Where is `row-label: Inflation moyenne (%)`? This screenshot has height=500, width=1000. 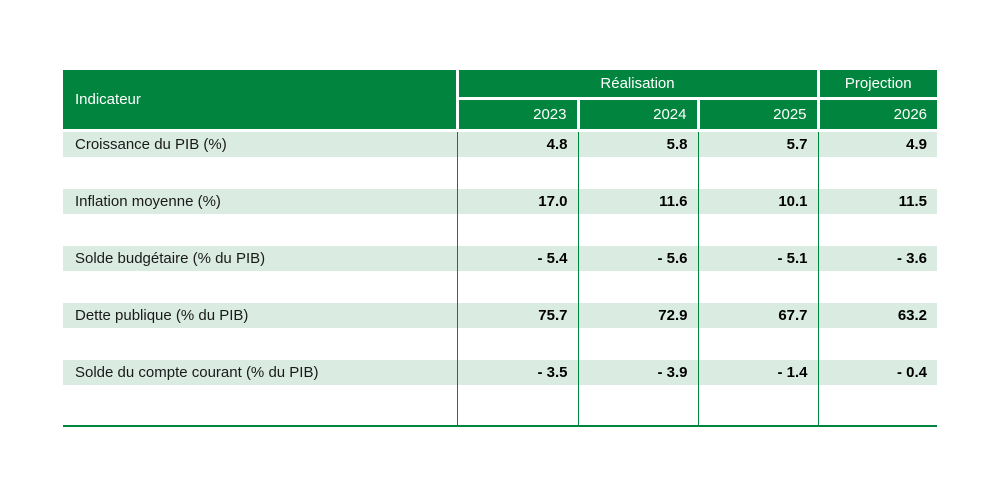 row-label: Inflation moyenne (%) is located at coordinates (260, 201).